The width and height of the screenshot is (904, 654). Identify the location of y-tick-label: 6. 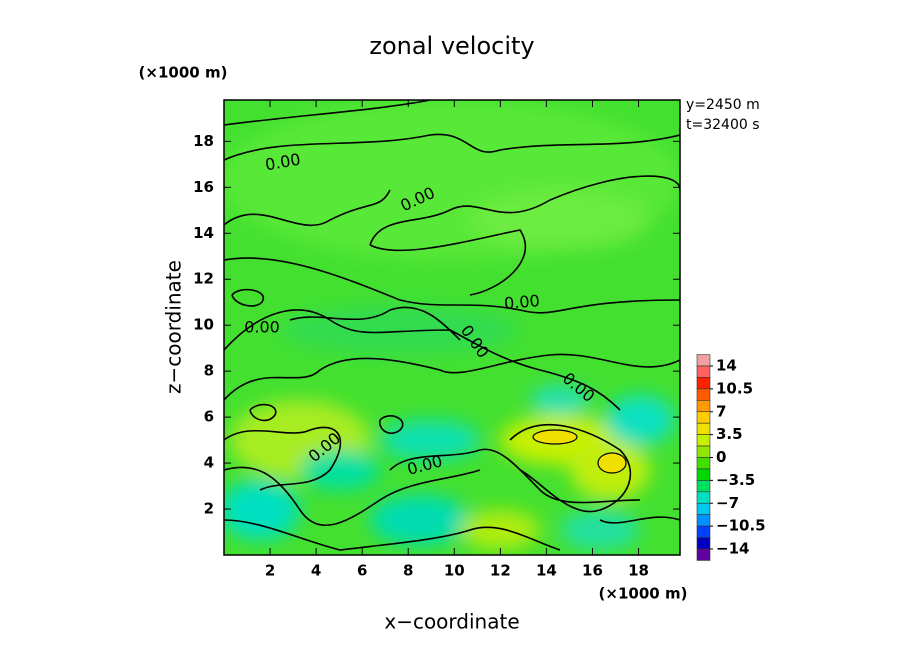
(209, 417).